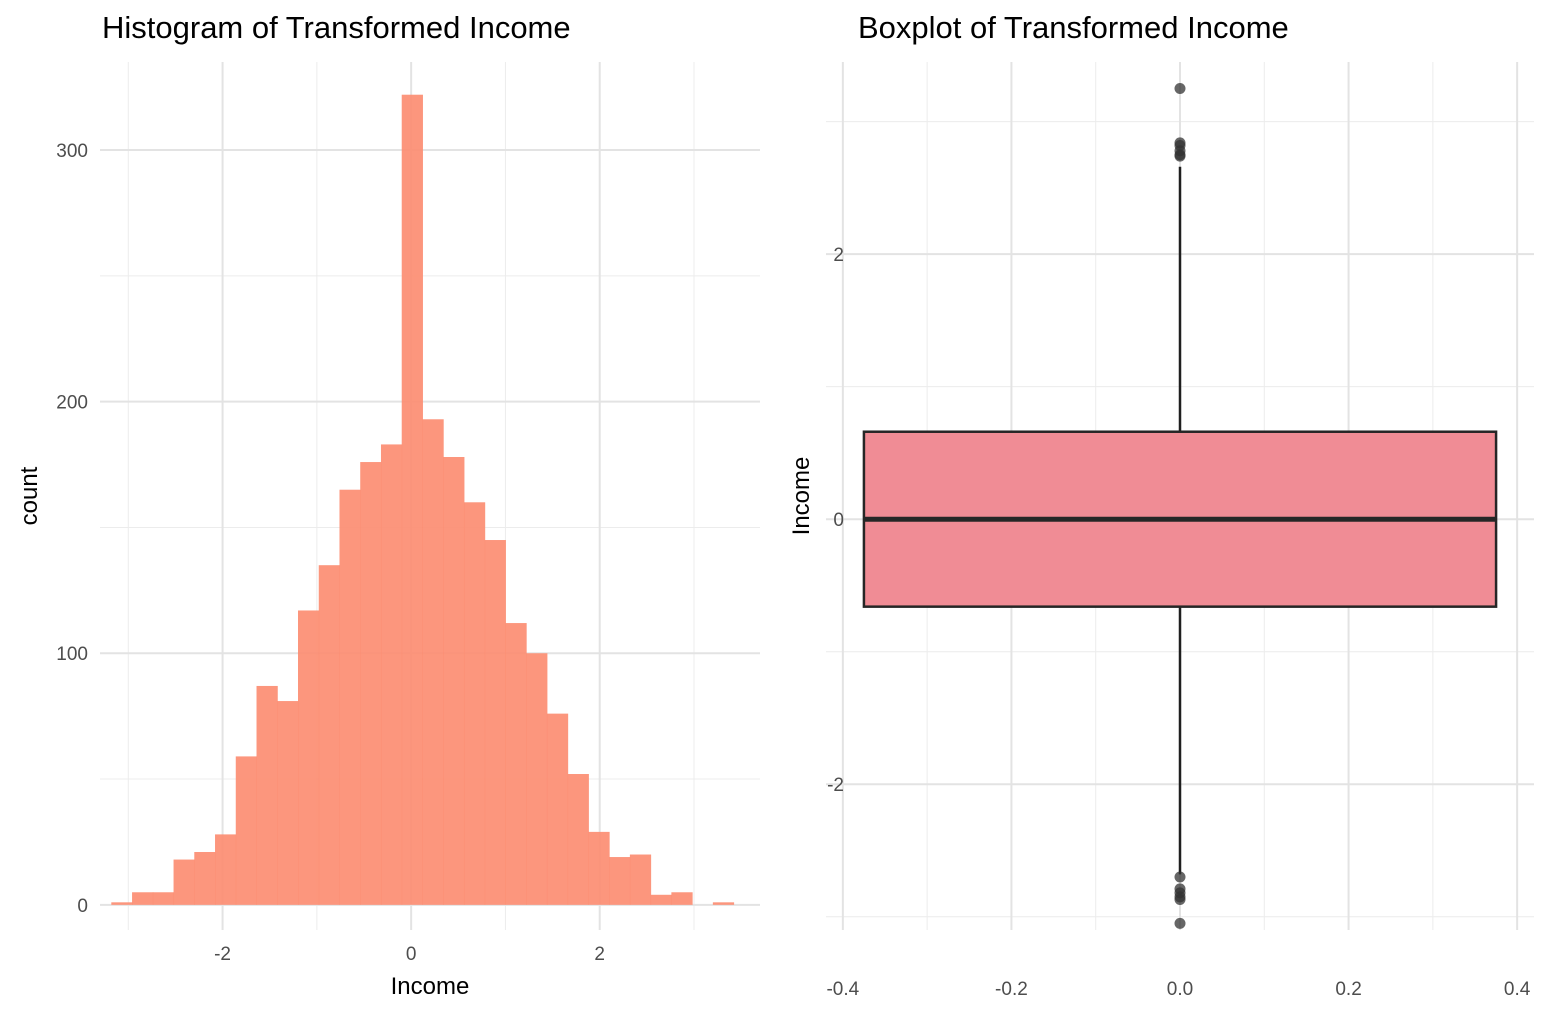 The height and width of the screenshot is (1014, 1548). Describe the element at coordinates (72, 403) in the screenshot. I see `y-tick-label: 200` at that location.